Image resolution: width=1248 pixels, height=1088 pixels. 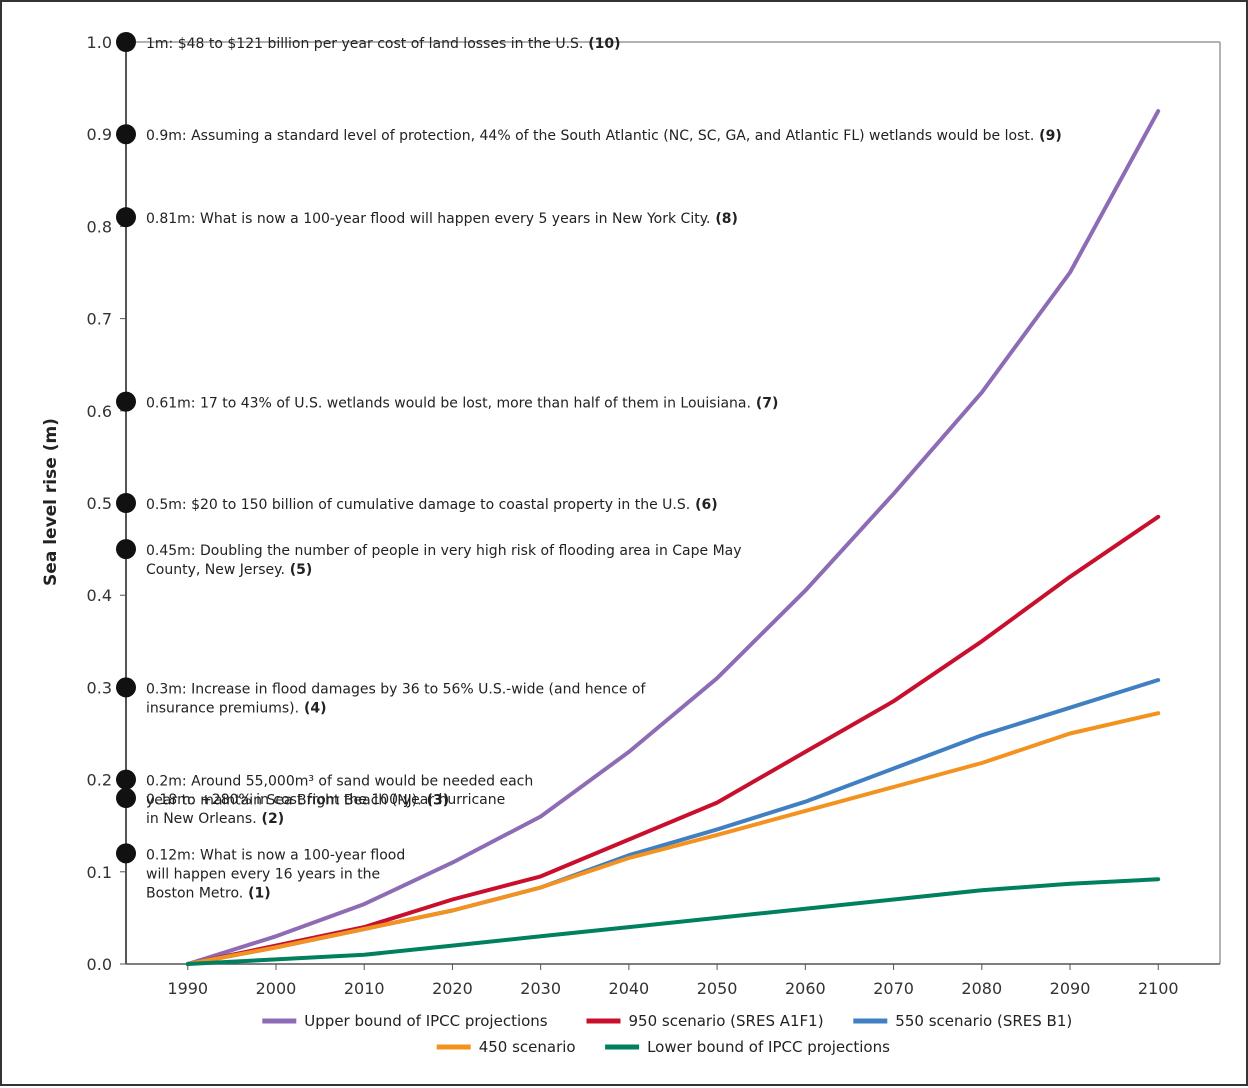 I want to click on x-tick-label: 2040, so click(x=629, y=988).